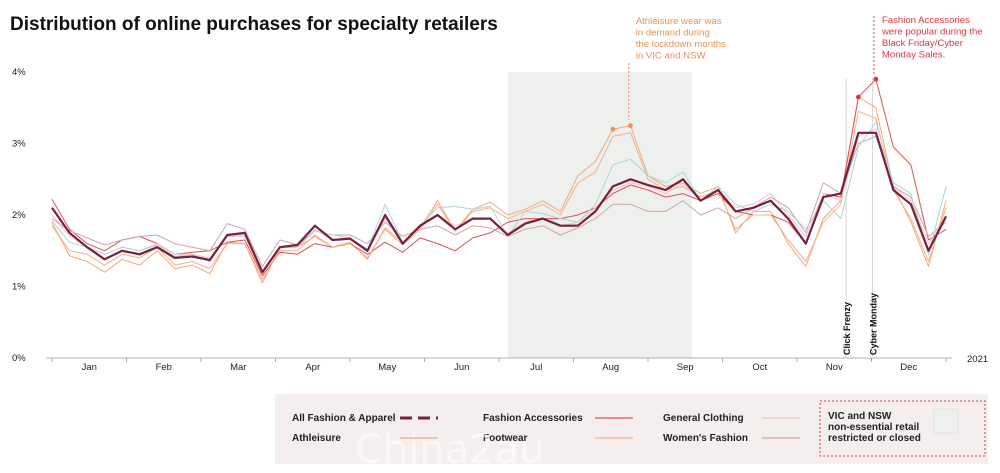 The height and width of the screenshot is (473, 1000). Describe the element at coordinates (860, 218) in the screenshot. I see `event-lines: Click Frenzy Cyber Monday` at that location.